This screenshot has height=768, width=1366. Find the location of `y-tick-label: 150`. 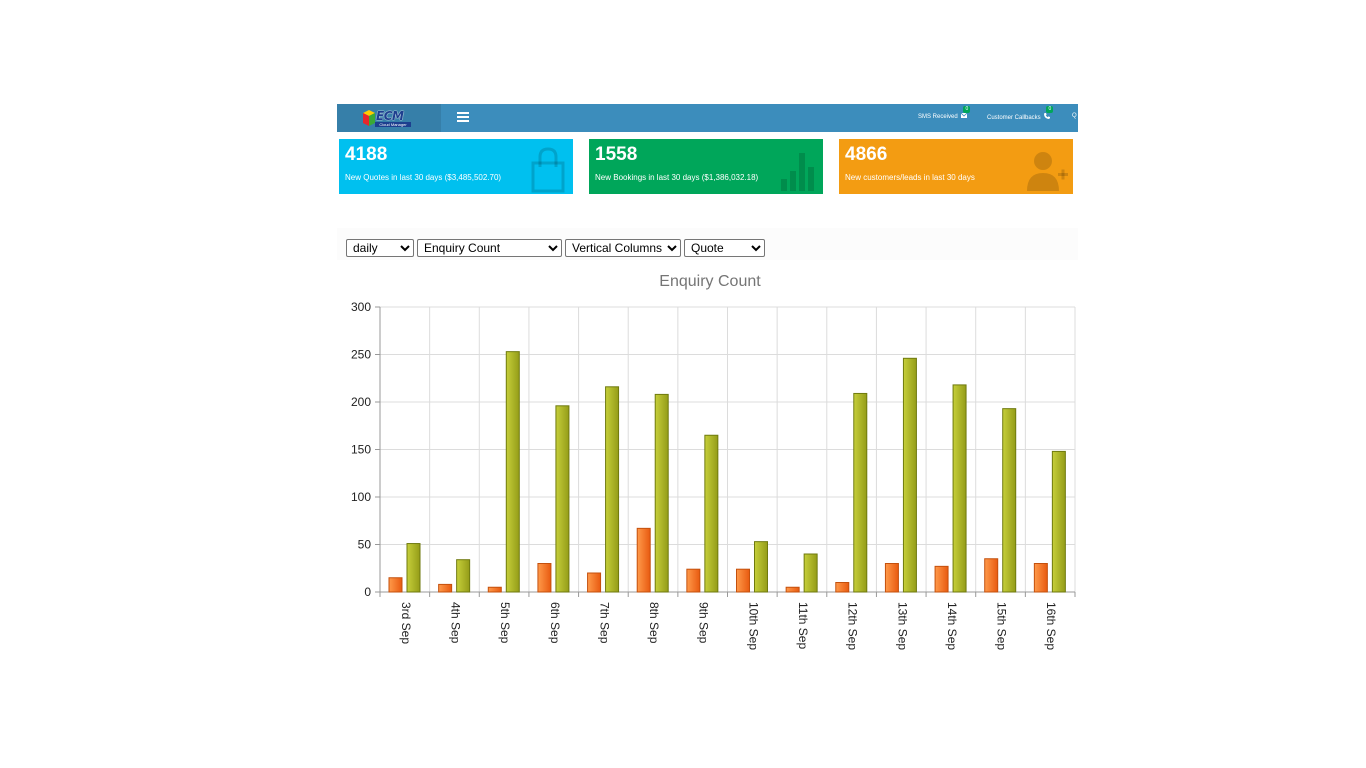

y-tick-label: 150 is located at coordinates (361, 450).